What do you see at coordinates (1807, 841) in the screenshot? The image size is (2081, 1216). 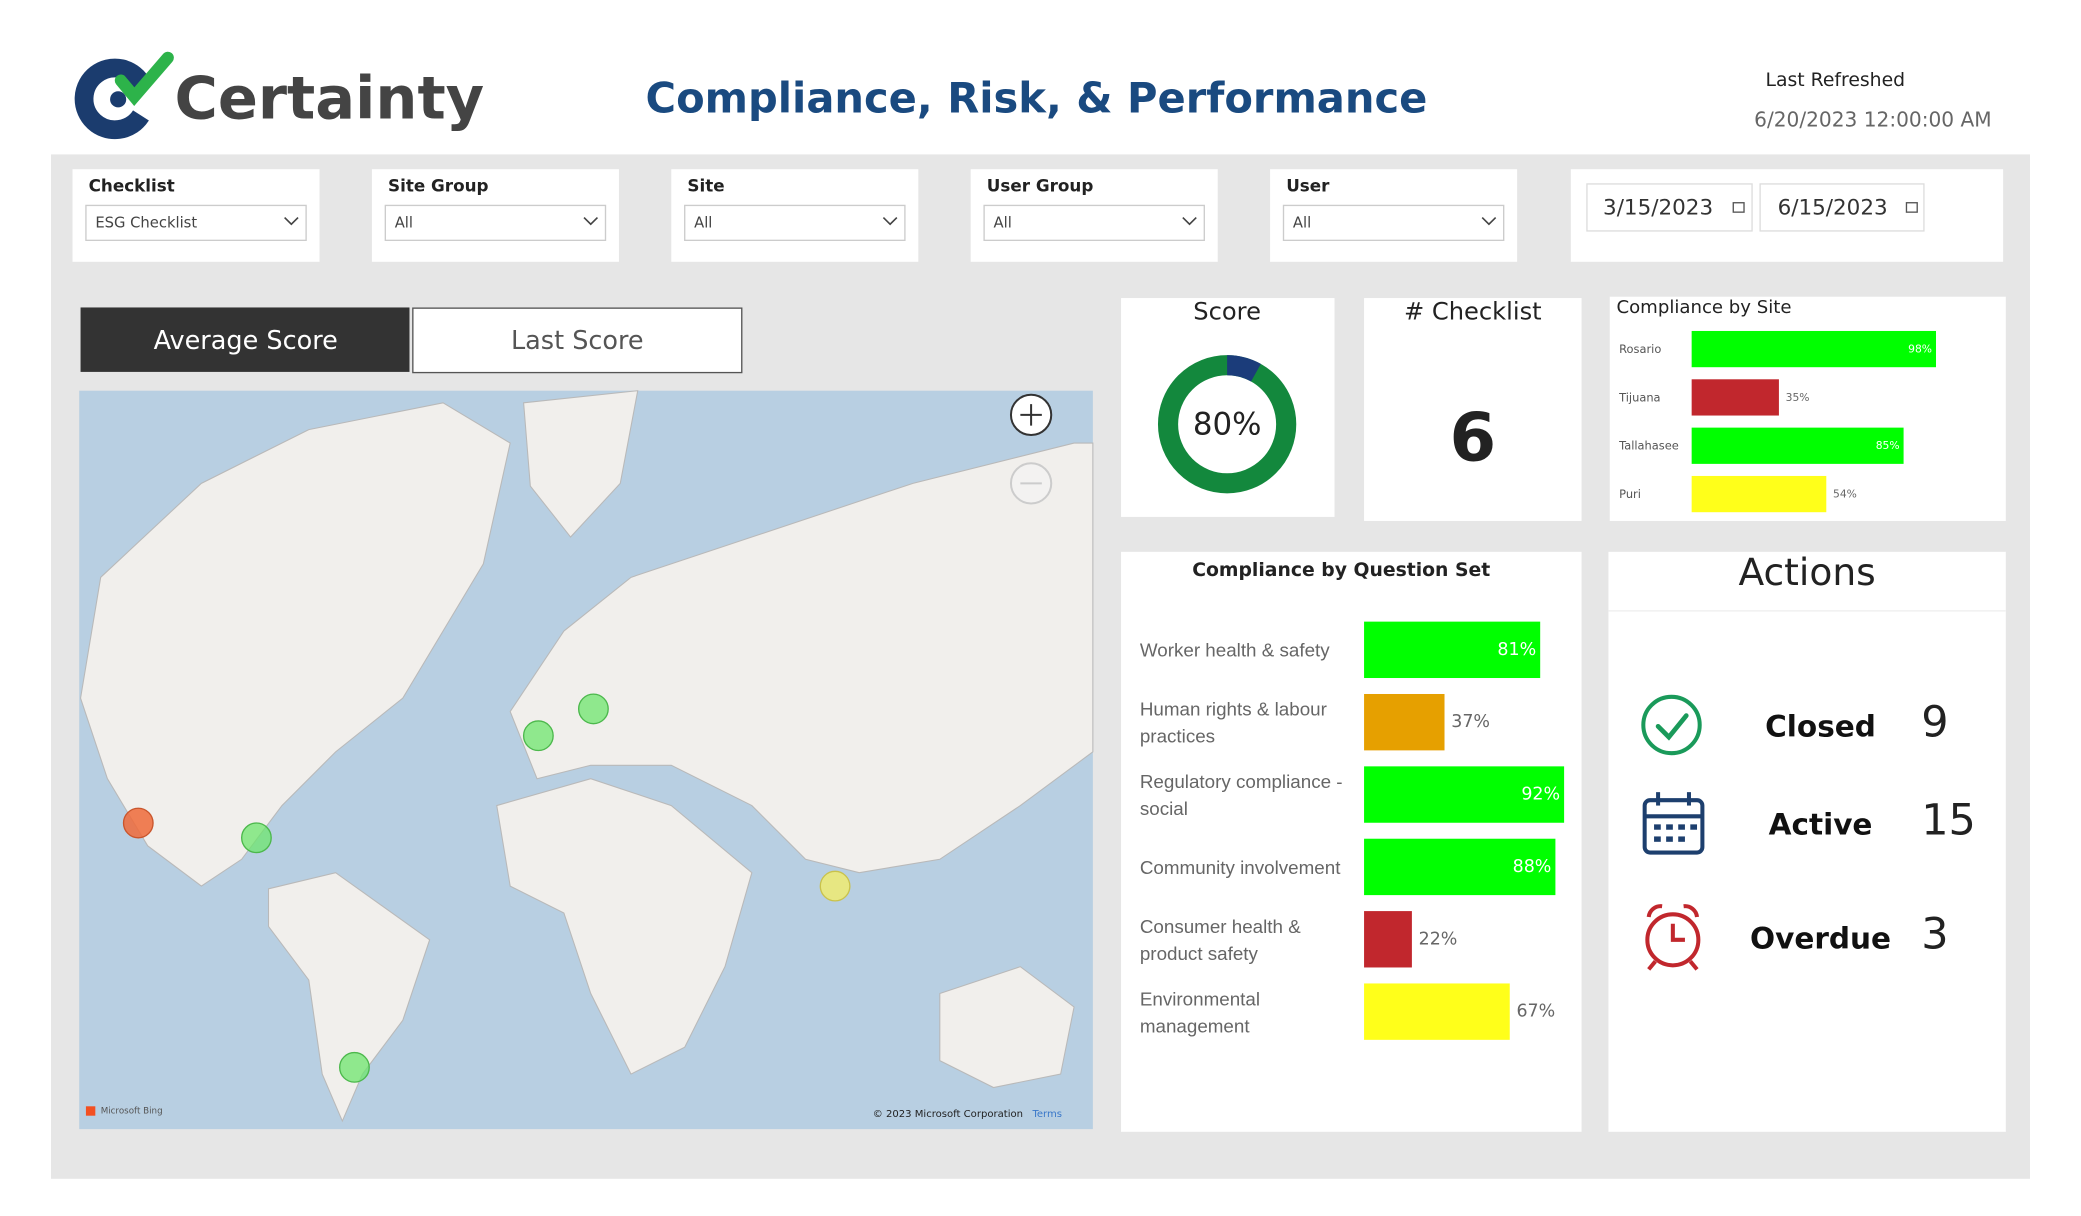 I see `actions-card` at bounding box center [1807, 841].